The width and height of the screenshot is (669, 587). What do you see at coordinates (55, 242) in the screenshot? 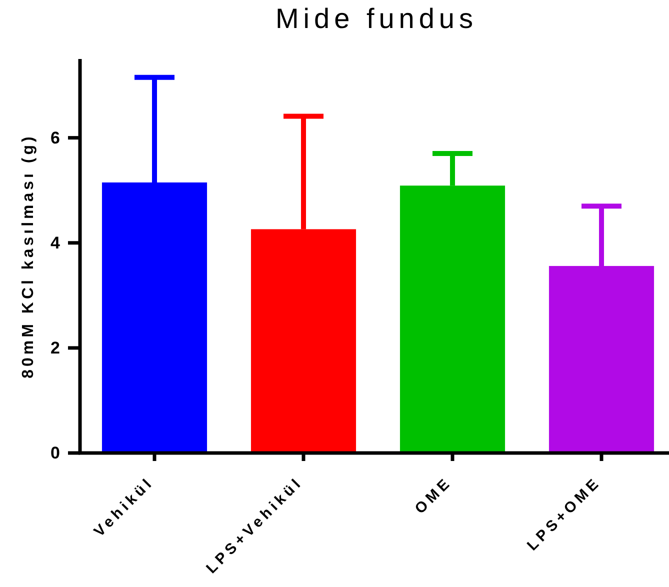
I see `y-tick-label: 4` at bounding box center [55, 242].